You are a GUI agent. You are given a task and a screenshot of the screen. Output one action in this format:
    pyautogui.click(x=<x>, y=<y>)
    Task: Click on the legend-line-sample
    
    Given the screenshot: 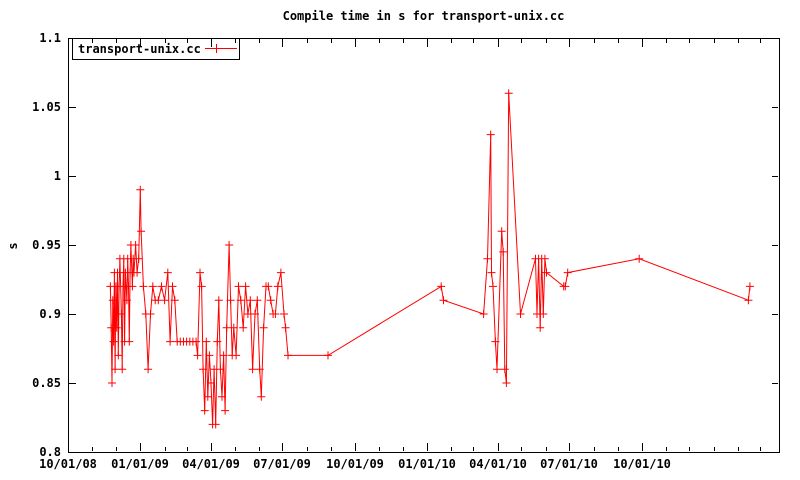 What is the action you would take?
    pyautogui.click(x=221, y=48)
    